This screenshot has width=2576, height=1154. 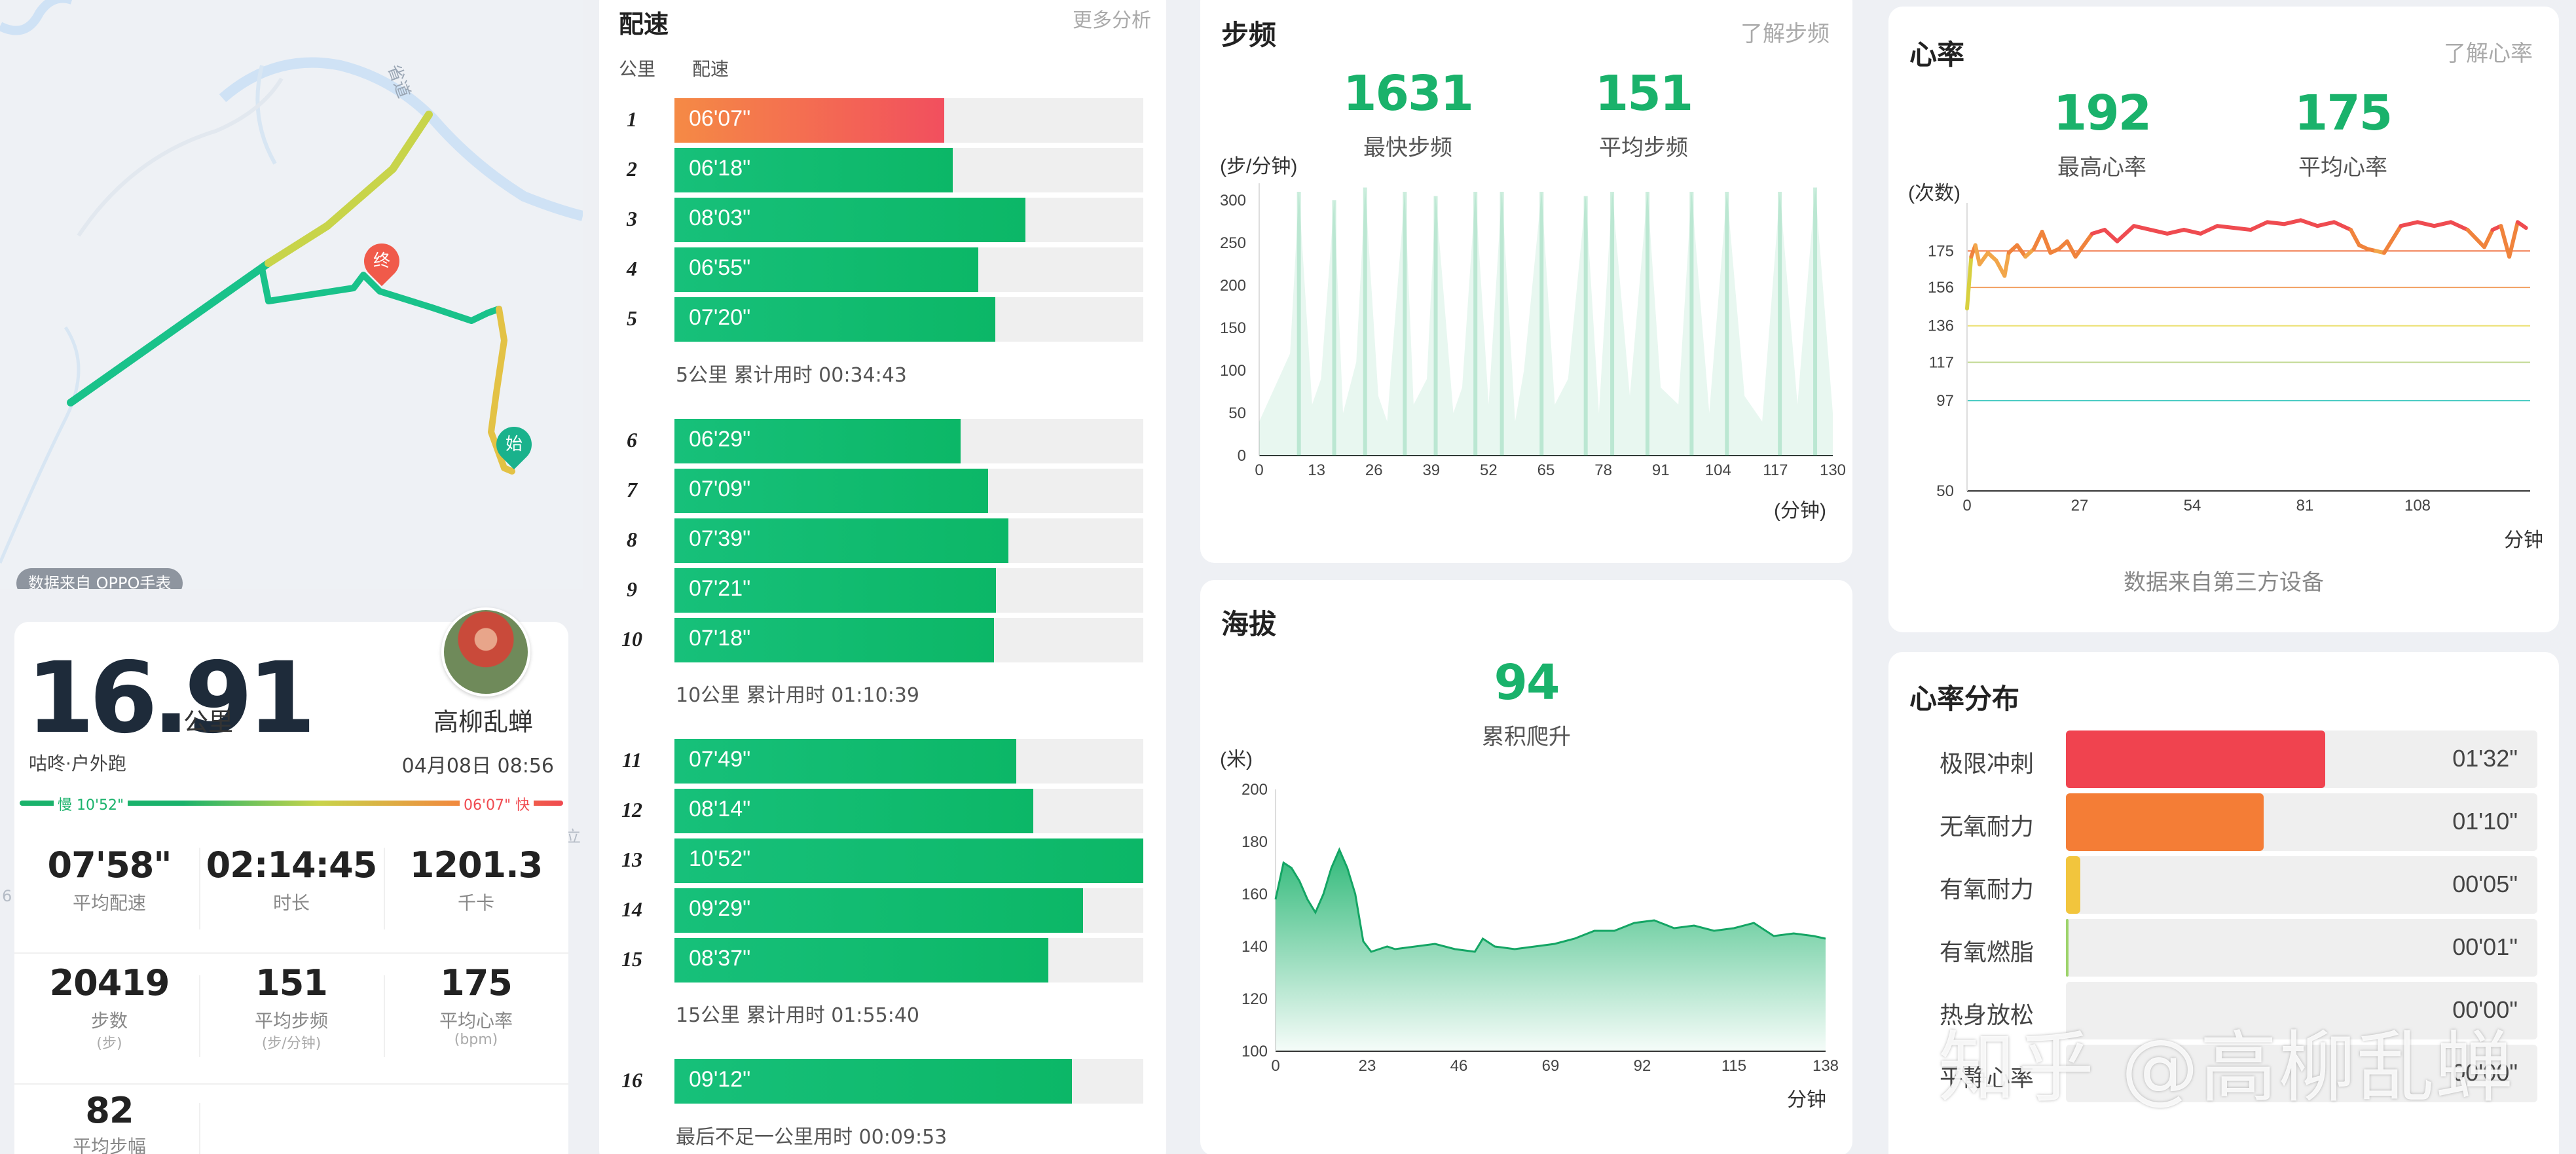 I want to click on fast-pace-label: 06'07" 快, so click(x=497, y=803).